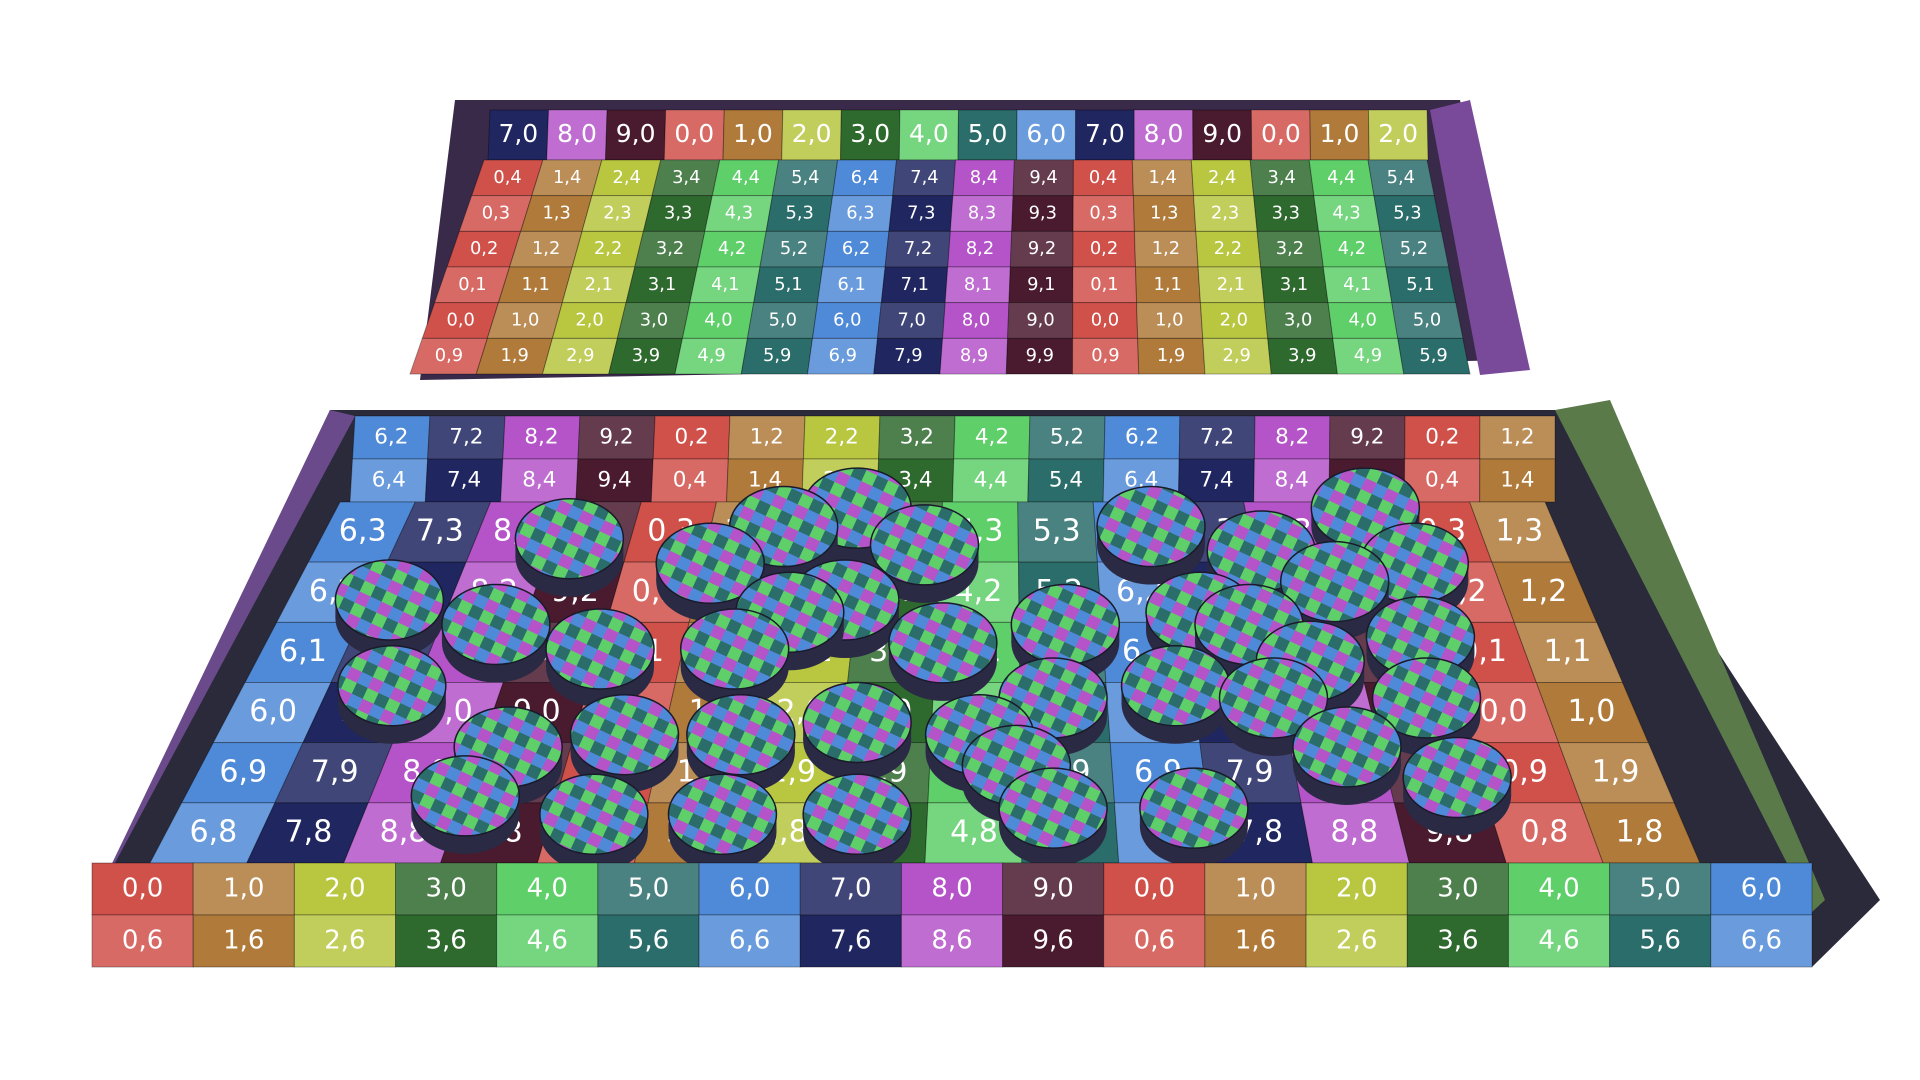 Image resolution: width=1920 pixels, height=1080 pixels. Describe the element at coordinates (1457, 941) in the screenshot. I see `cell-label: 3,6` at that location.